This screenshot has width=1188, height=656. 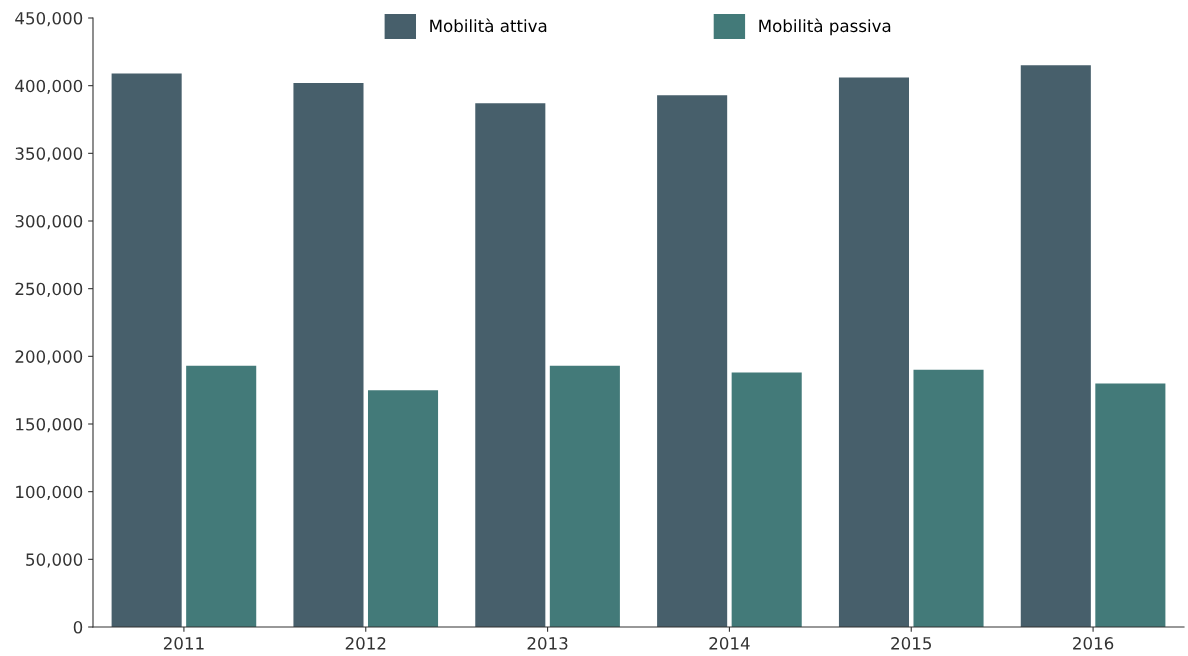 What do you see at coordinates (729, 643) in the screenshot?
I see `x-tick-label: 2014` at bounding box center [729, 643].